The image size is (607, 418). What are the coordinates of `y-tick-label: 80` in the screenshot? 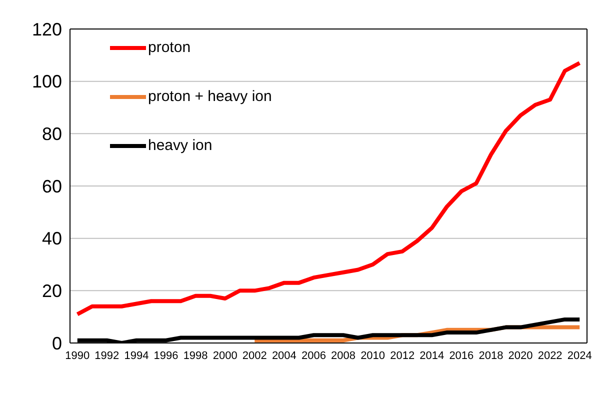 It's located at (52, 134).